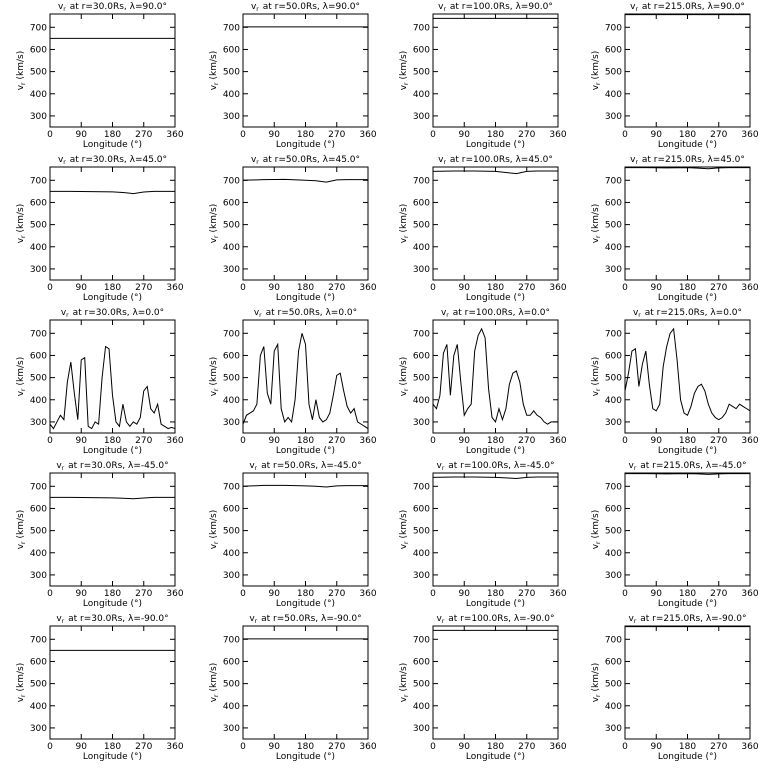 This screenshot has width=768, height=768. Describe the element at coordinates (311, 7) in the screenshot. I see `title-text: at r=50.0Rs, λ=90.0°` at that location.